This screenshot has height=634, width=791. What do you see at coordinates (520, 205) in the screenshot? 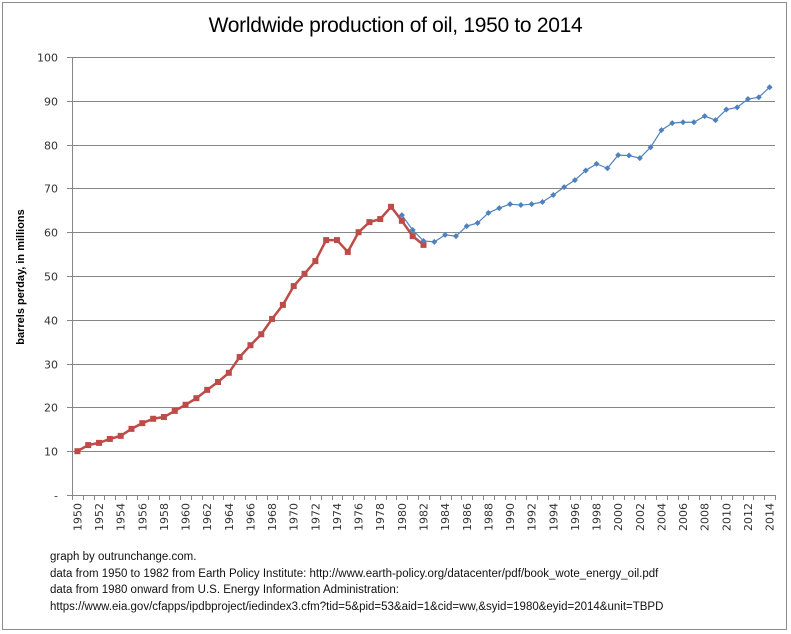
I see `data-point-1991` at bounding box center [520, 205].